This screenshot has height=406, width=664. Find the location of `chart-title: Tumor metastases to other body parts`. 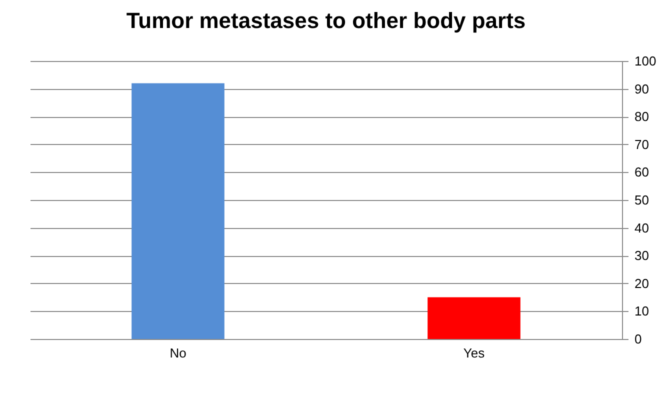

chart-title: Tumor metastases to other body parts is located at coordinates (326, 20).